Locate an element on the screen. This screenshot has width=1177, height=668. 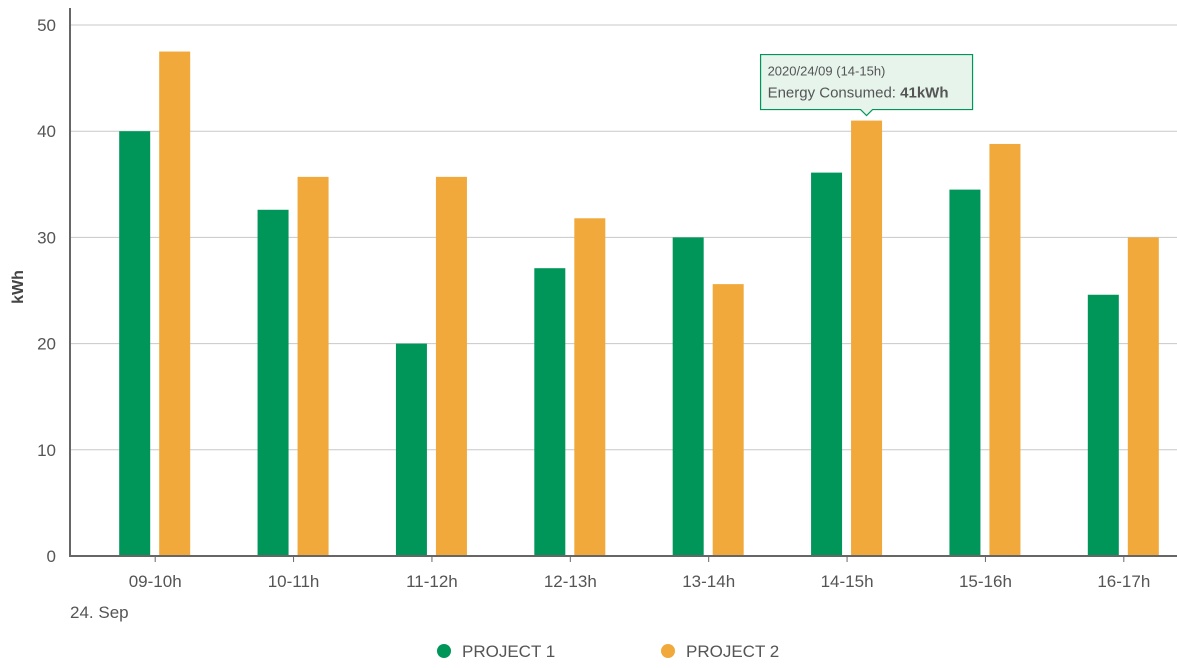
x-tick-label: 12-13h is located at coordinates (570, 581).